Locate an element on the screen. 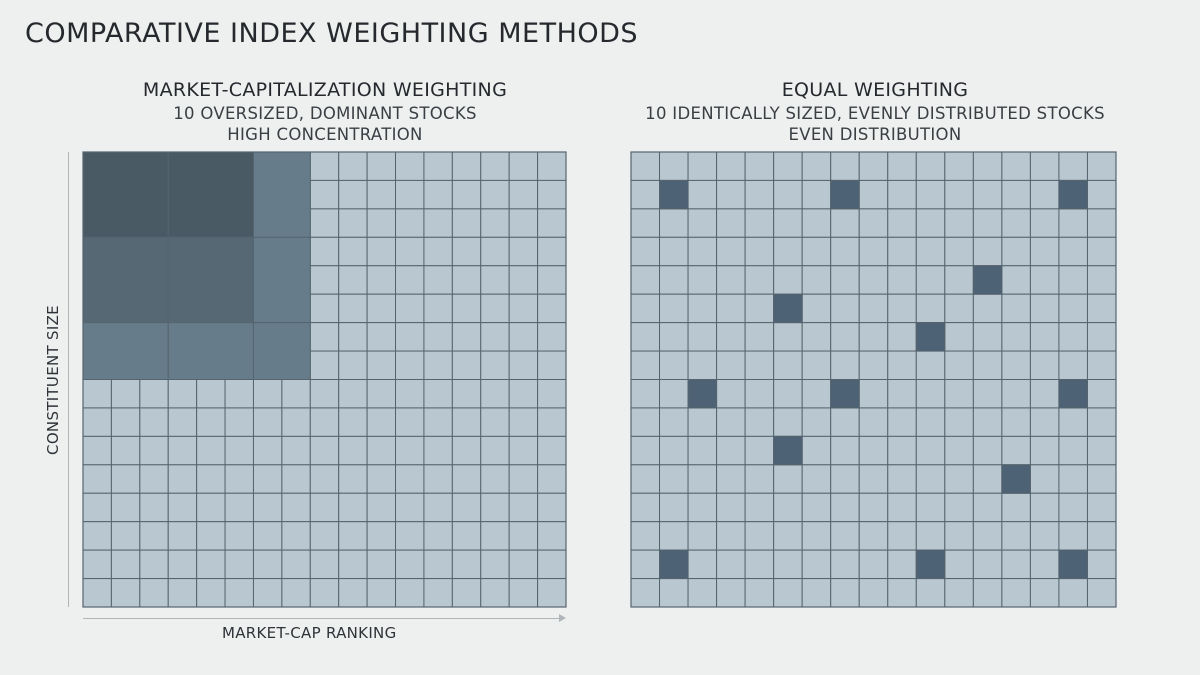  equal-weight-heading: EQUAL WEIGHTING is located at coordinates (875, 90).